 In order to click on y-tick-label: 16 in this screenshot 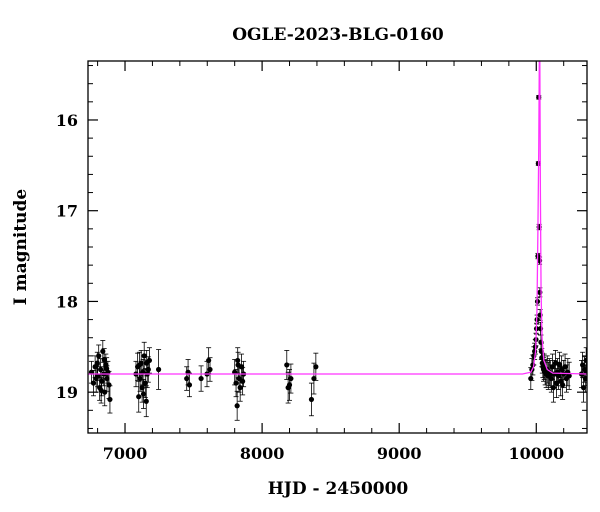, I will do `click(67, 120)`.